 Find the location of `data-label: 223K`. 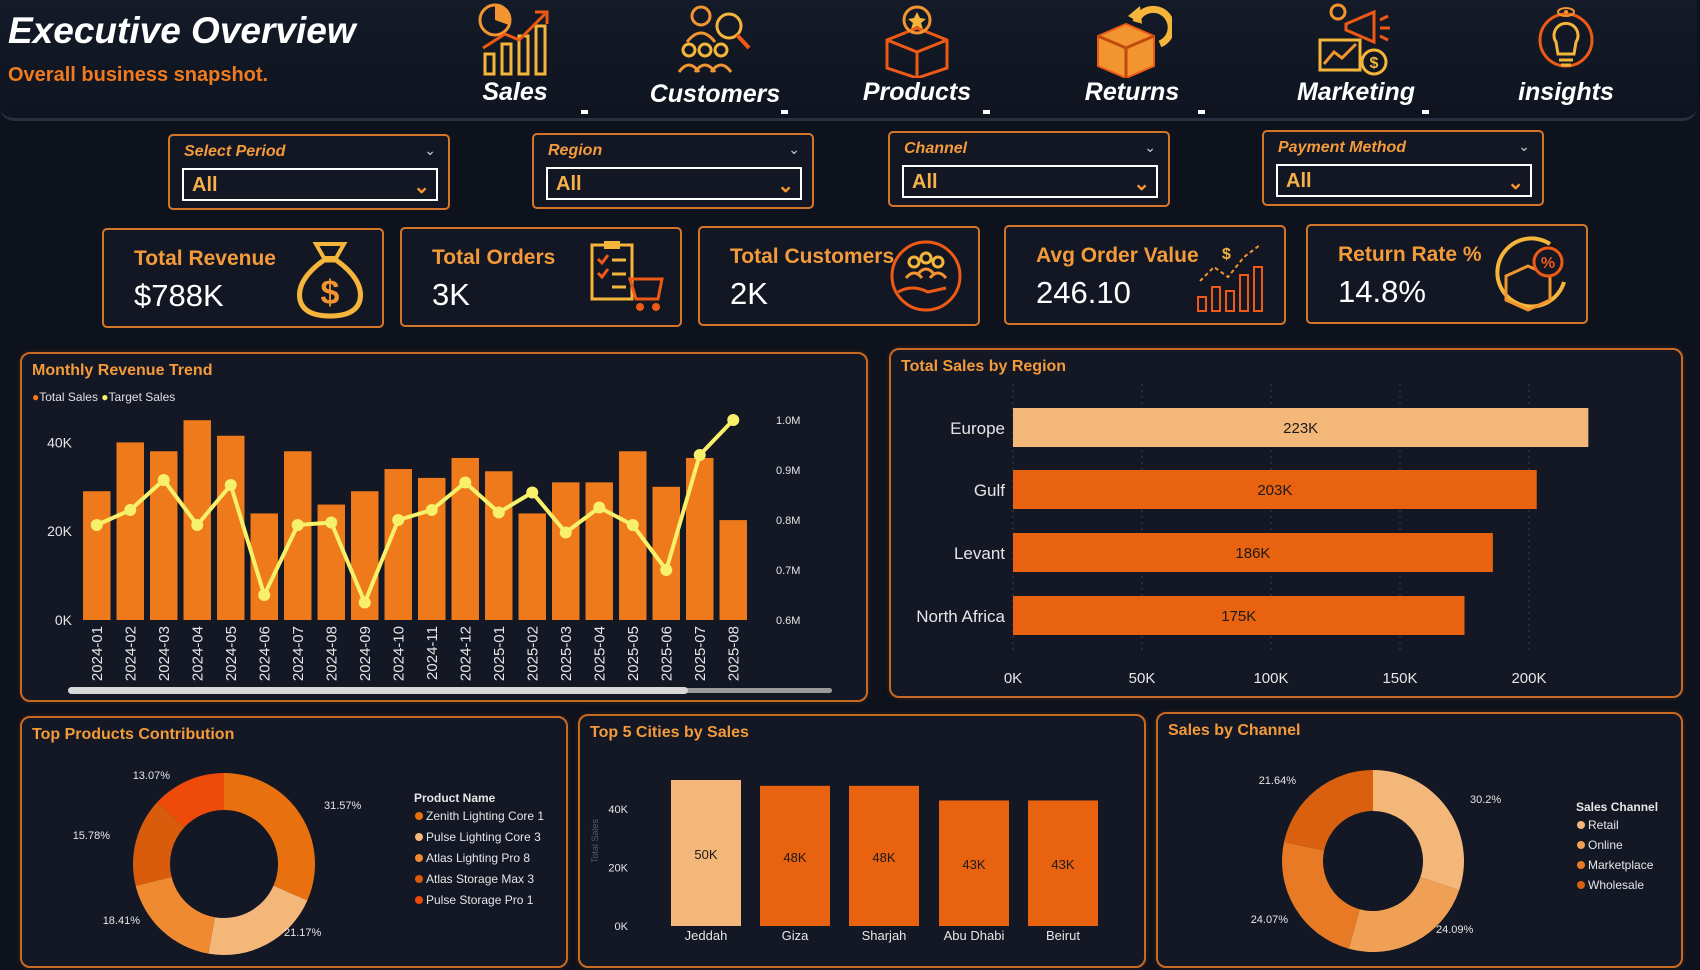

data-label: 223K is located at coordinates (1300, 428).